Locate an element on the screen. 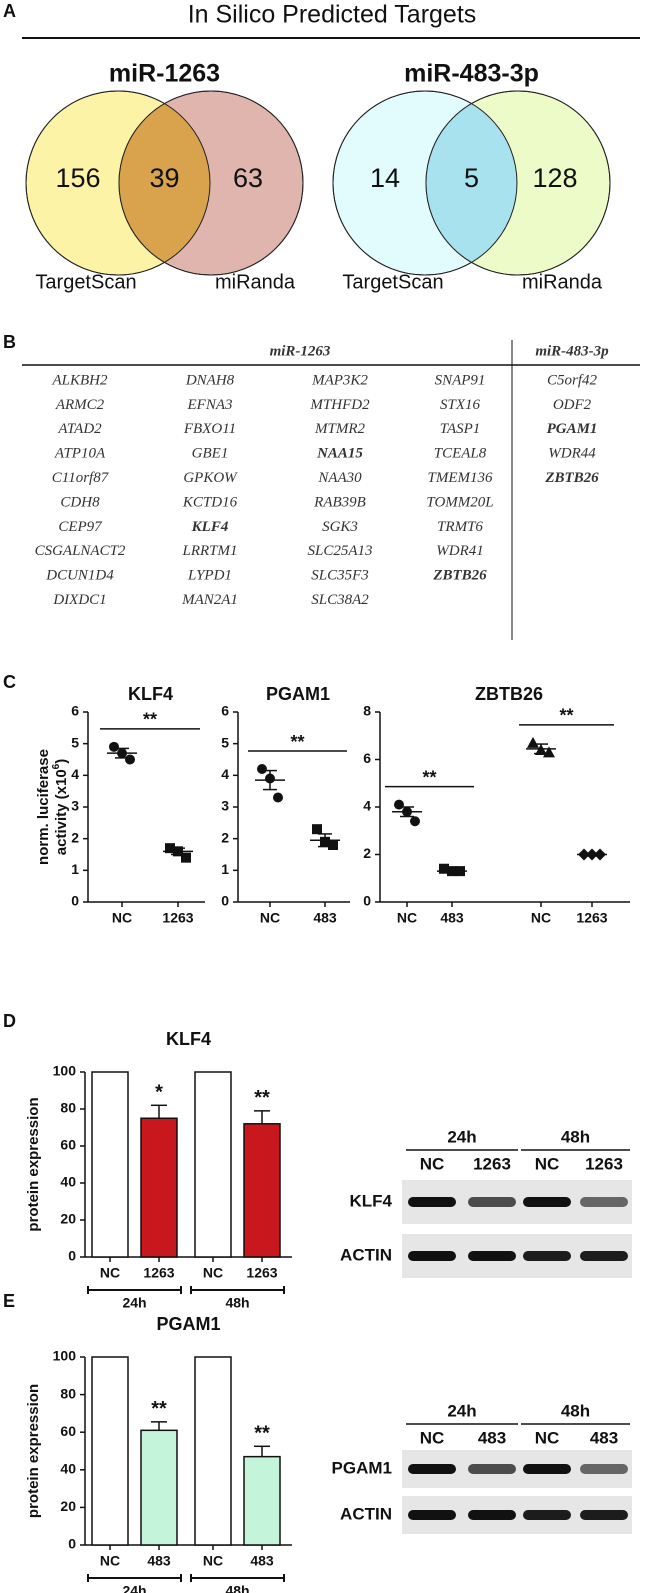  gene: SGK3 is located at coordinates (340, 527).